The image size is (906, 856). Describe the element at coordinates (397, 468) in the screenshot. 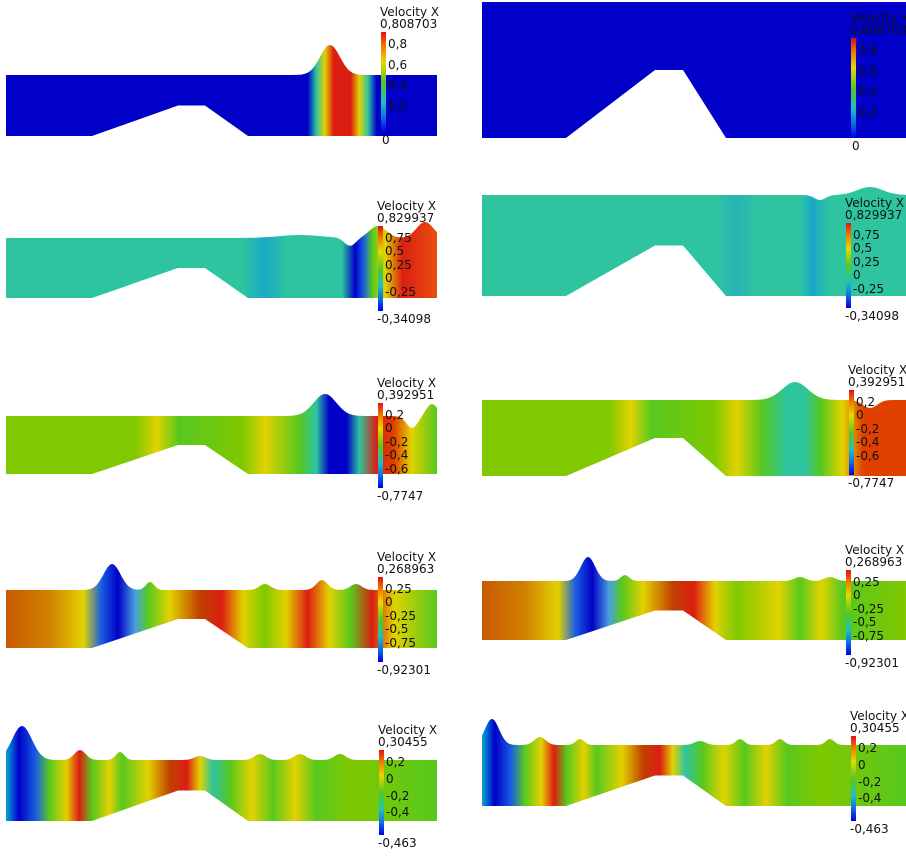

I see `colorbar-tick: -0,6` at that location.